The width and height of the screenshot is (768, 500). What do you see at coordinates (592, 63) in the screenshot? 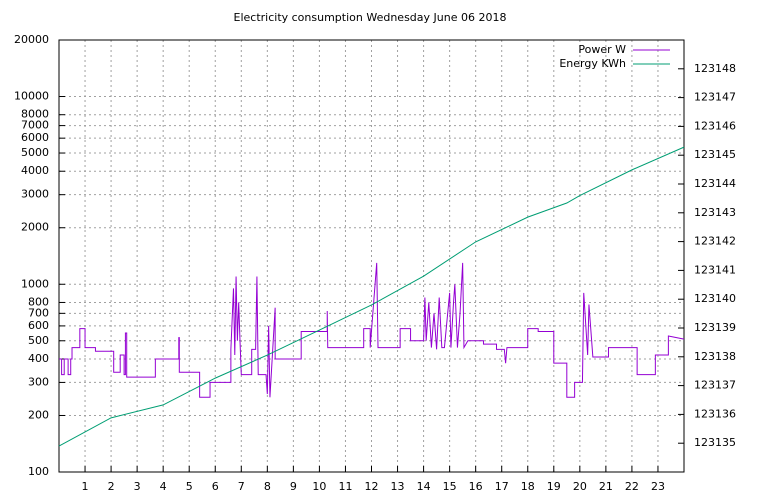
I see `legend-label: Energy KWh` at bounding box center [592, 63].